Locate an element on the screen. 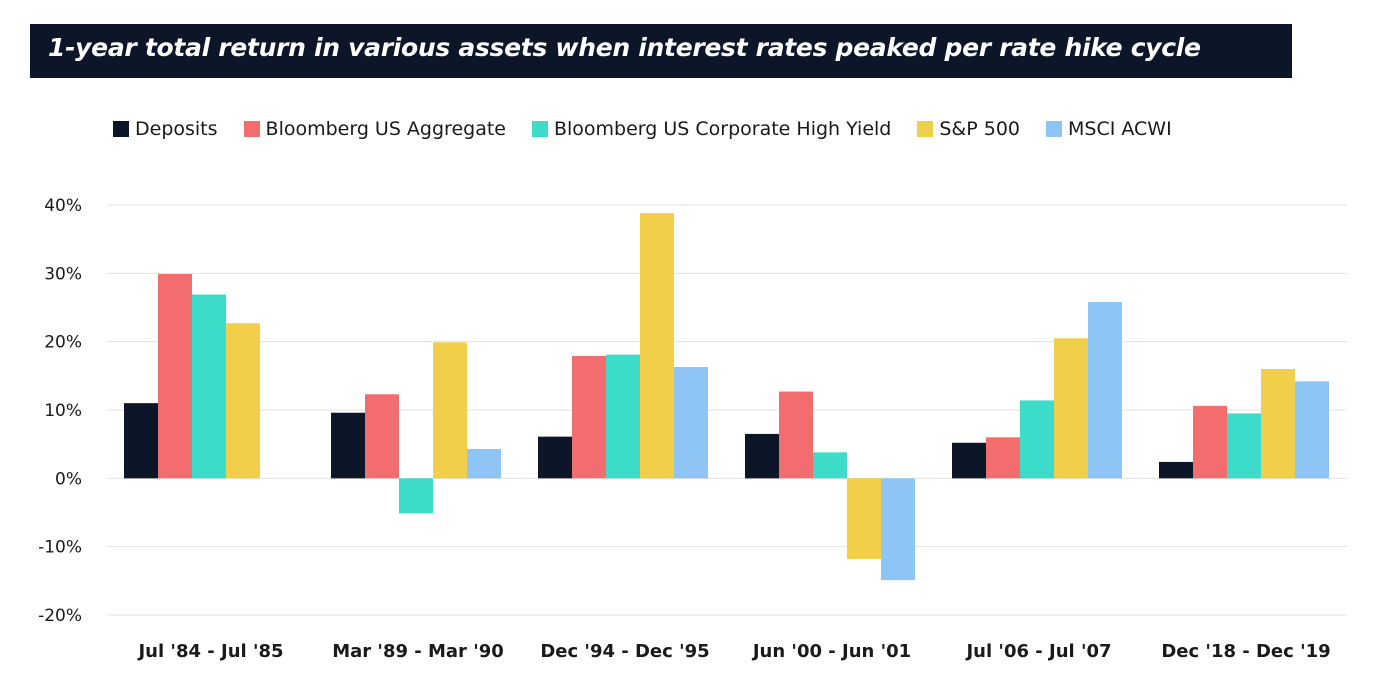 This screenshot has width=1379, height=688. legend-item: MSCI ACWI is located at coordinates (1109, 129).